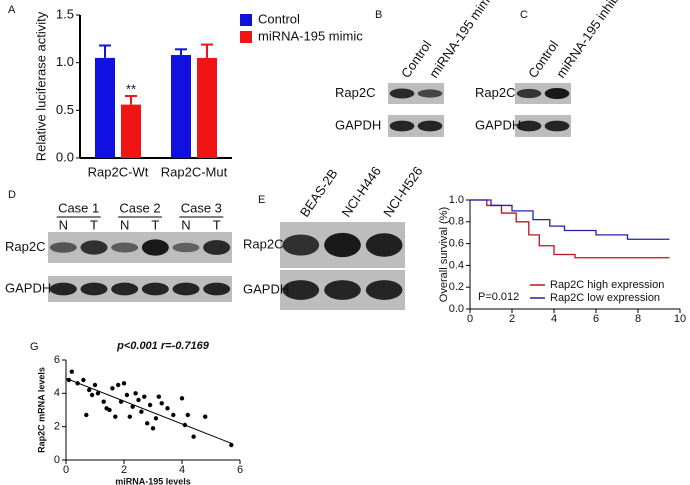  What do you see at coordinates (279, 18) in the screenshot?
I see `legend-label: Control` at bounding box center [279, 18].